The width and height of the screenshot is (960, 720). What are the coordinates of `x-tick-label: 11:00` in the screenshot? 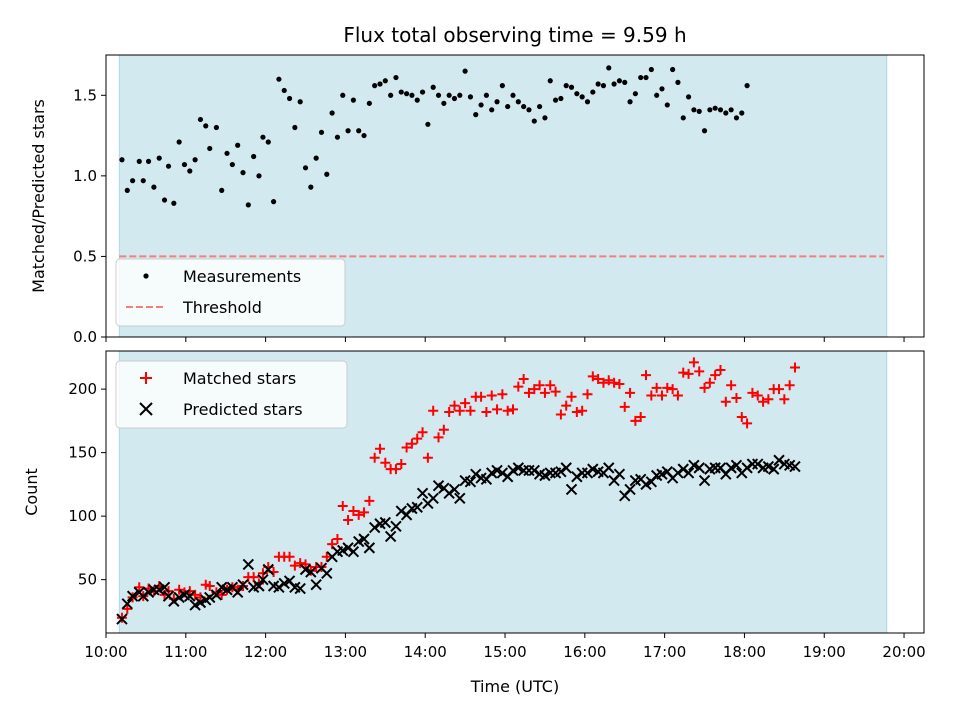 It's located at (185, 652).